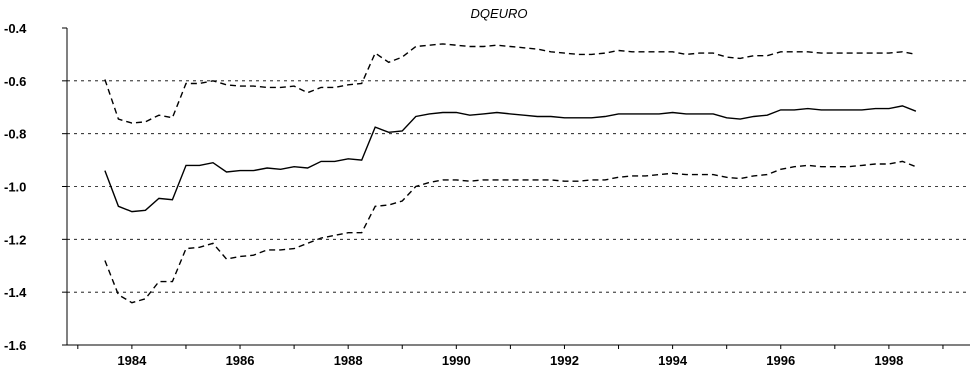  Describe the element at coordinates (15, 345) in the screenshot. I see `y-tick-label: -1.6` at that location.